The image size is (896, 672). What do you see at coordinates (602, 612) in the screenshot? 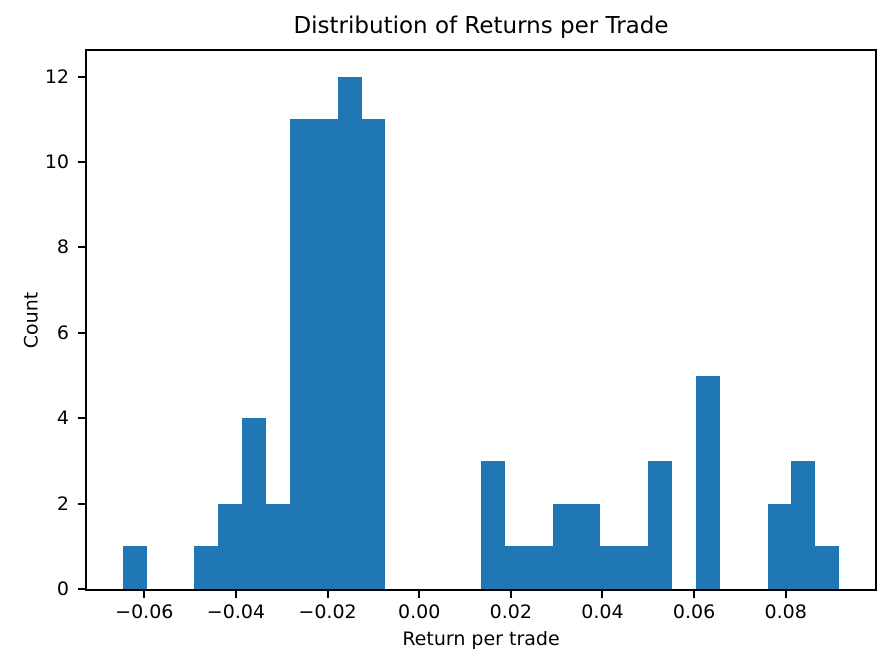
I see `x-tick-label: 0.04` at bounding box center [602, 612].